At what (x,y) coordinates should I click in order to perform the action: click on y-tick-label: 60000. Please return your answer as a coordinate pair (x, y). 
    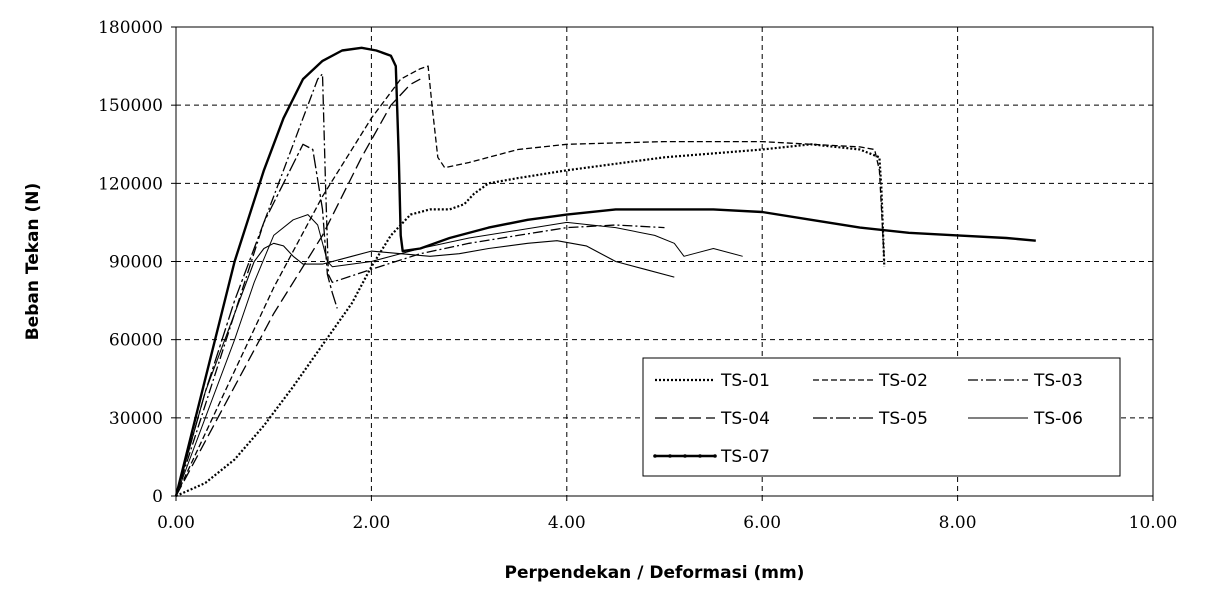
    Looking at the image, I should click on (136, 341).